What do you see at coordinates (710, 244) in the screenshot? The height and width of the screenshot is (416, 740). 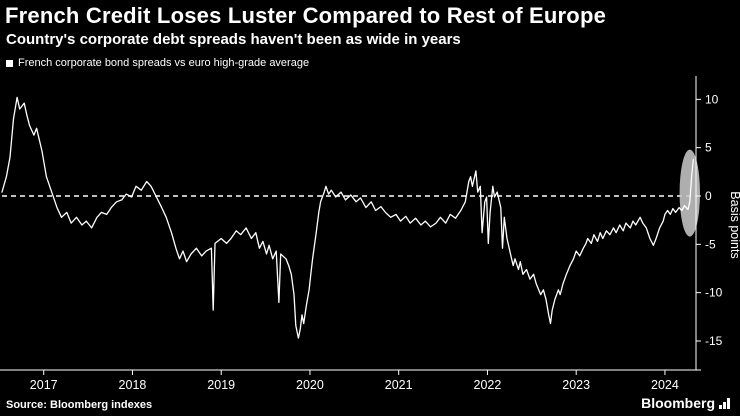 I see `y-tick-label: -5` at bounding box center [710, 244].